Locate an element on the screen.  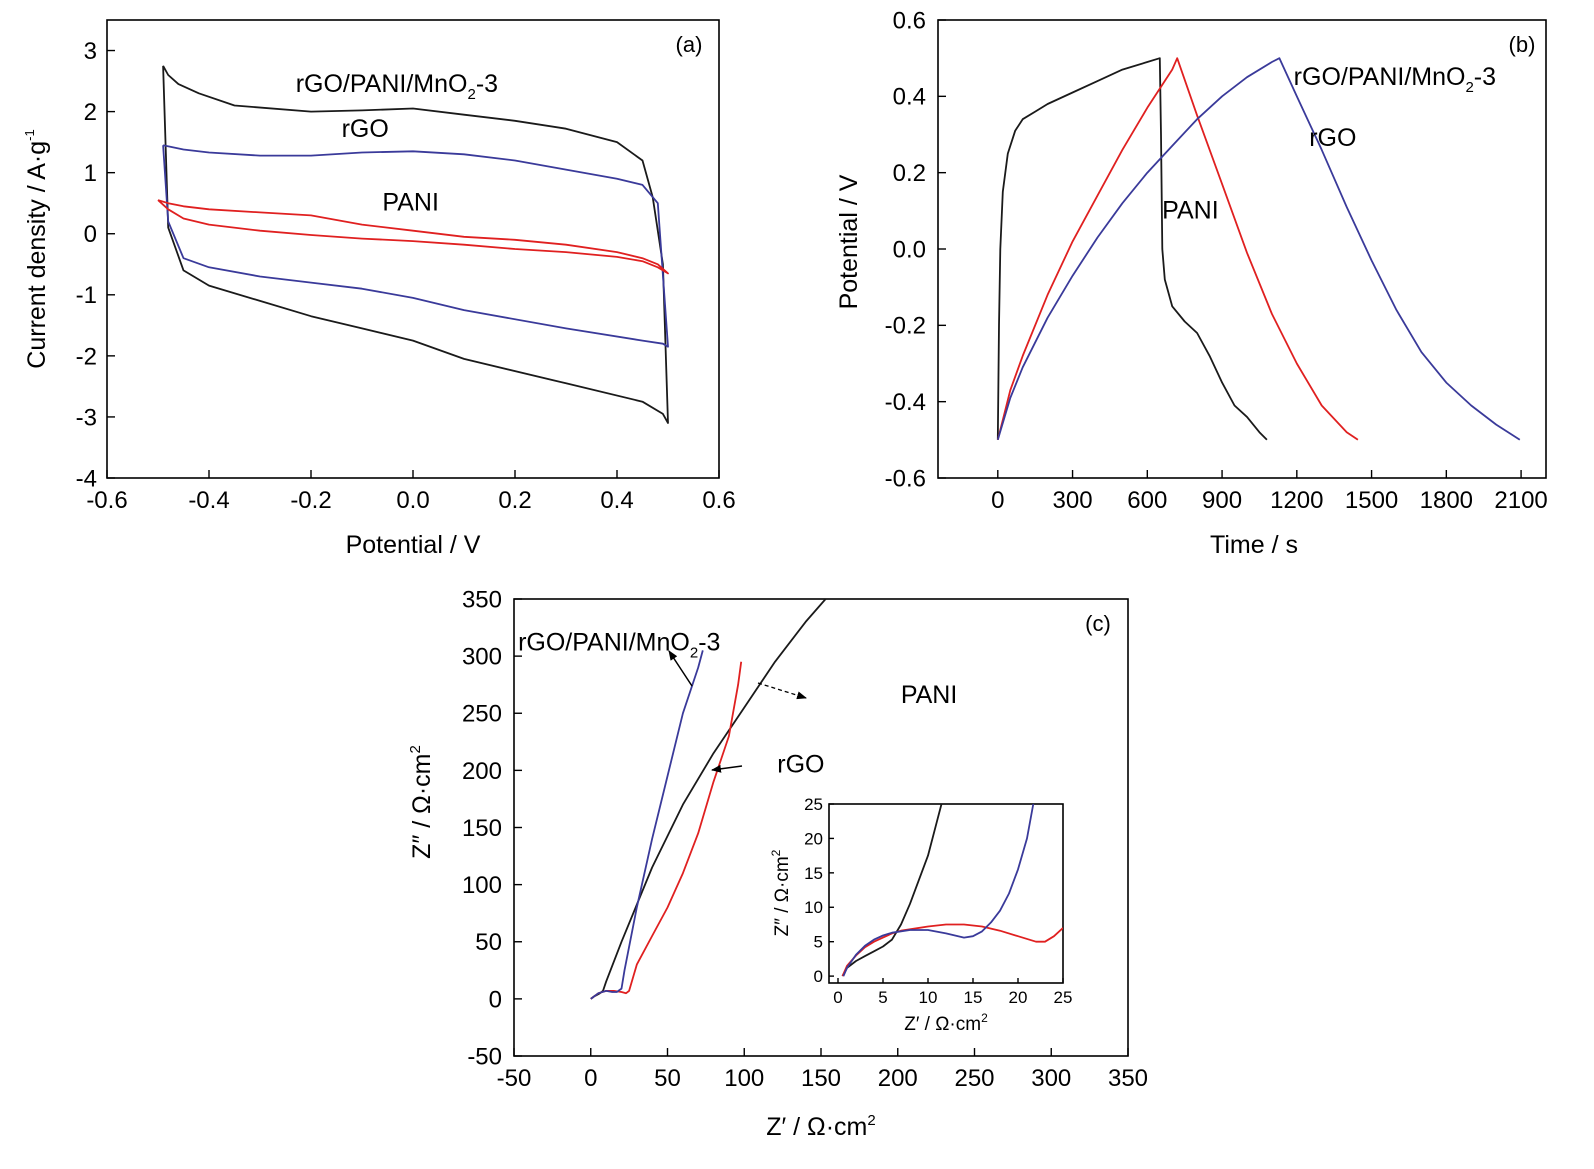
panel-b-series-rgo is located at coordinates (1177, 249).